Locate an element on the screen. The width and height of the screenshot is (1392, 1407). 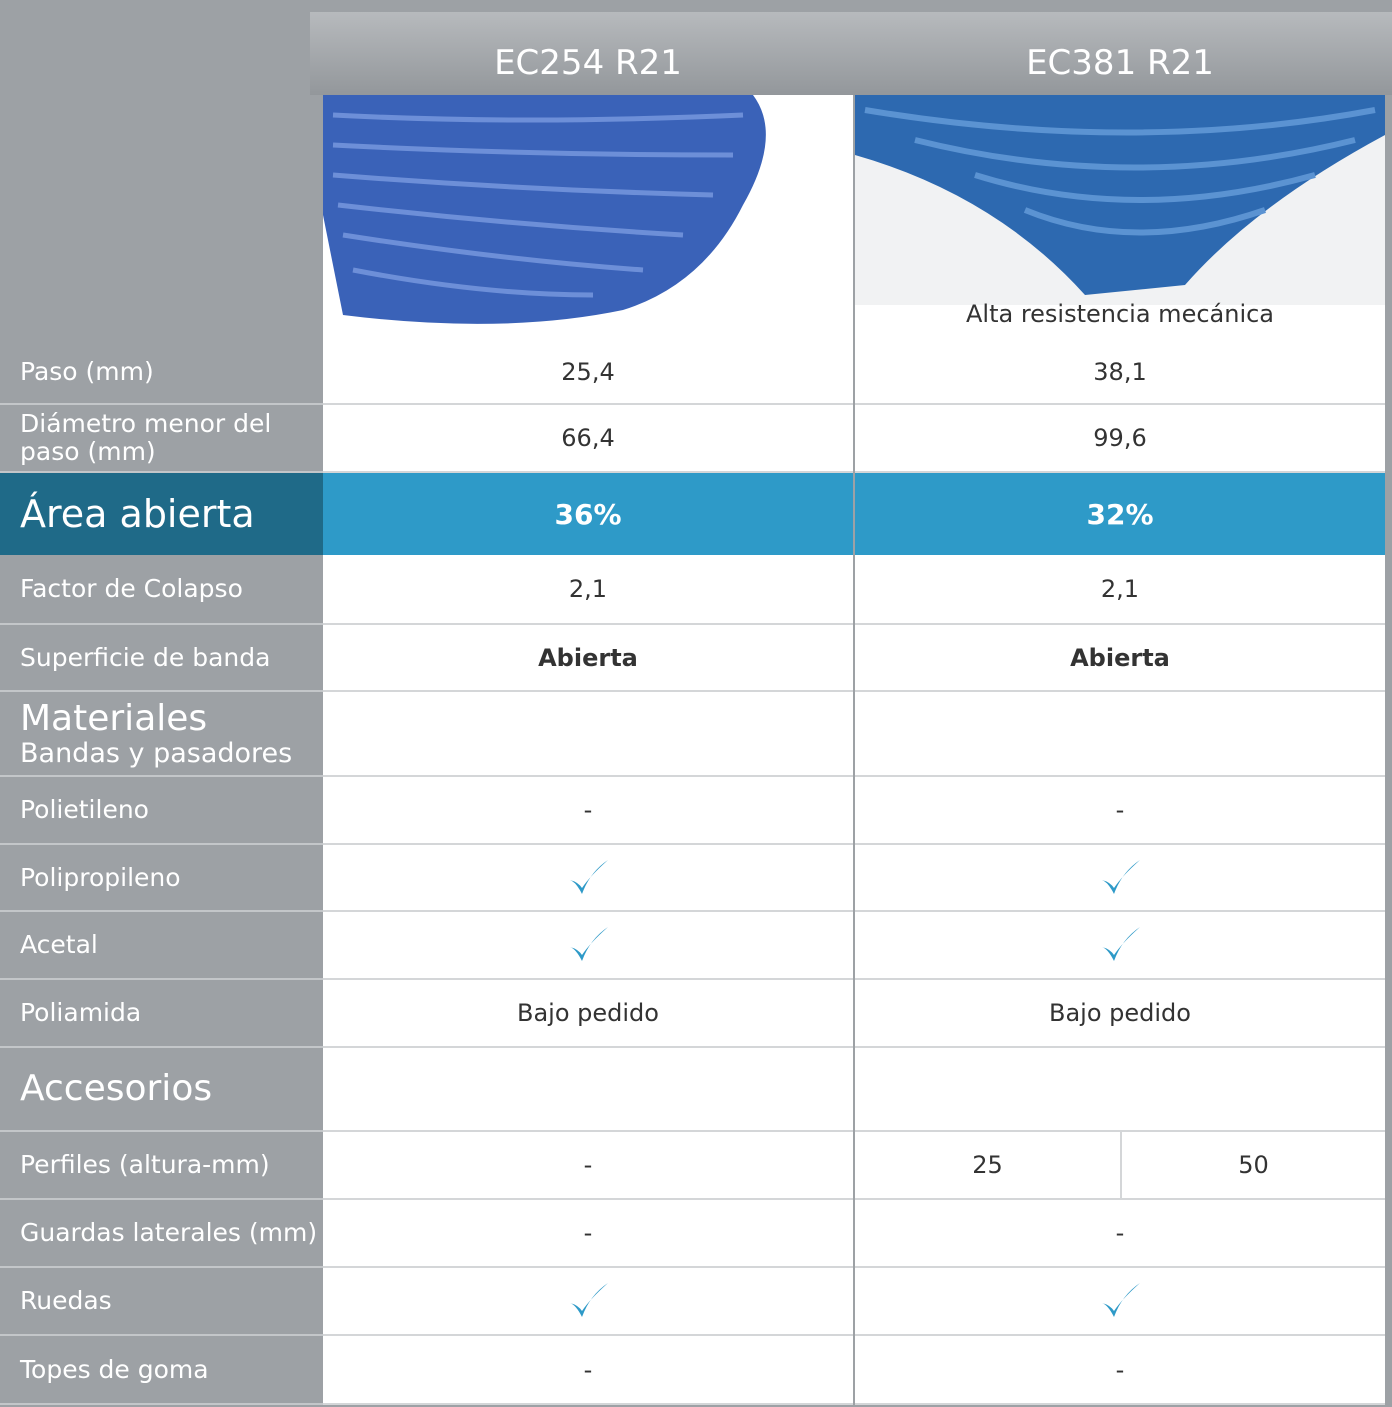
section-title: Accesorios is located at coordinates (116, 1088).